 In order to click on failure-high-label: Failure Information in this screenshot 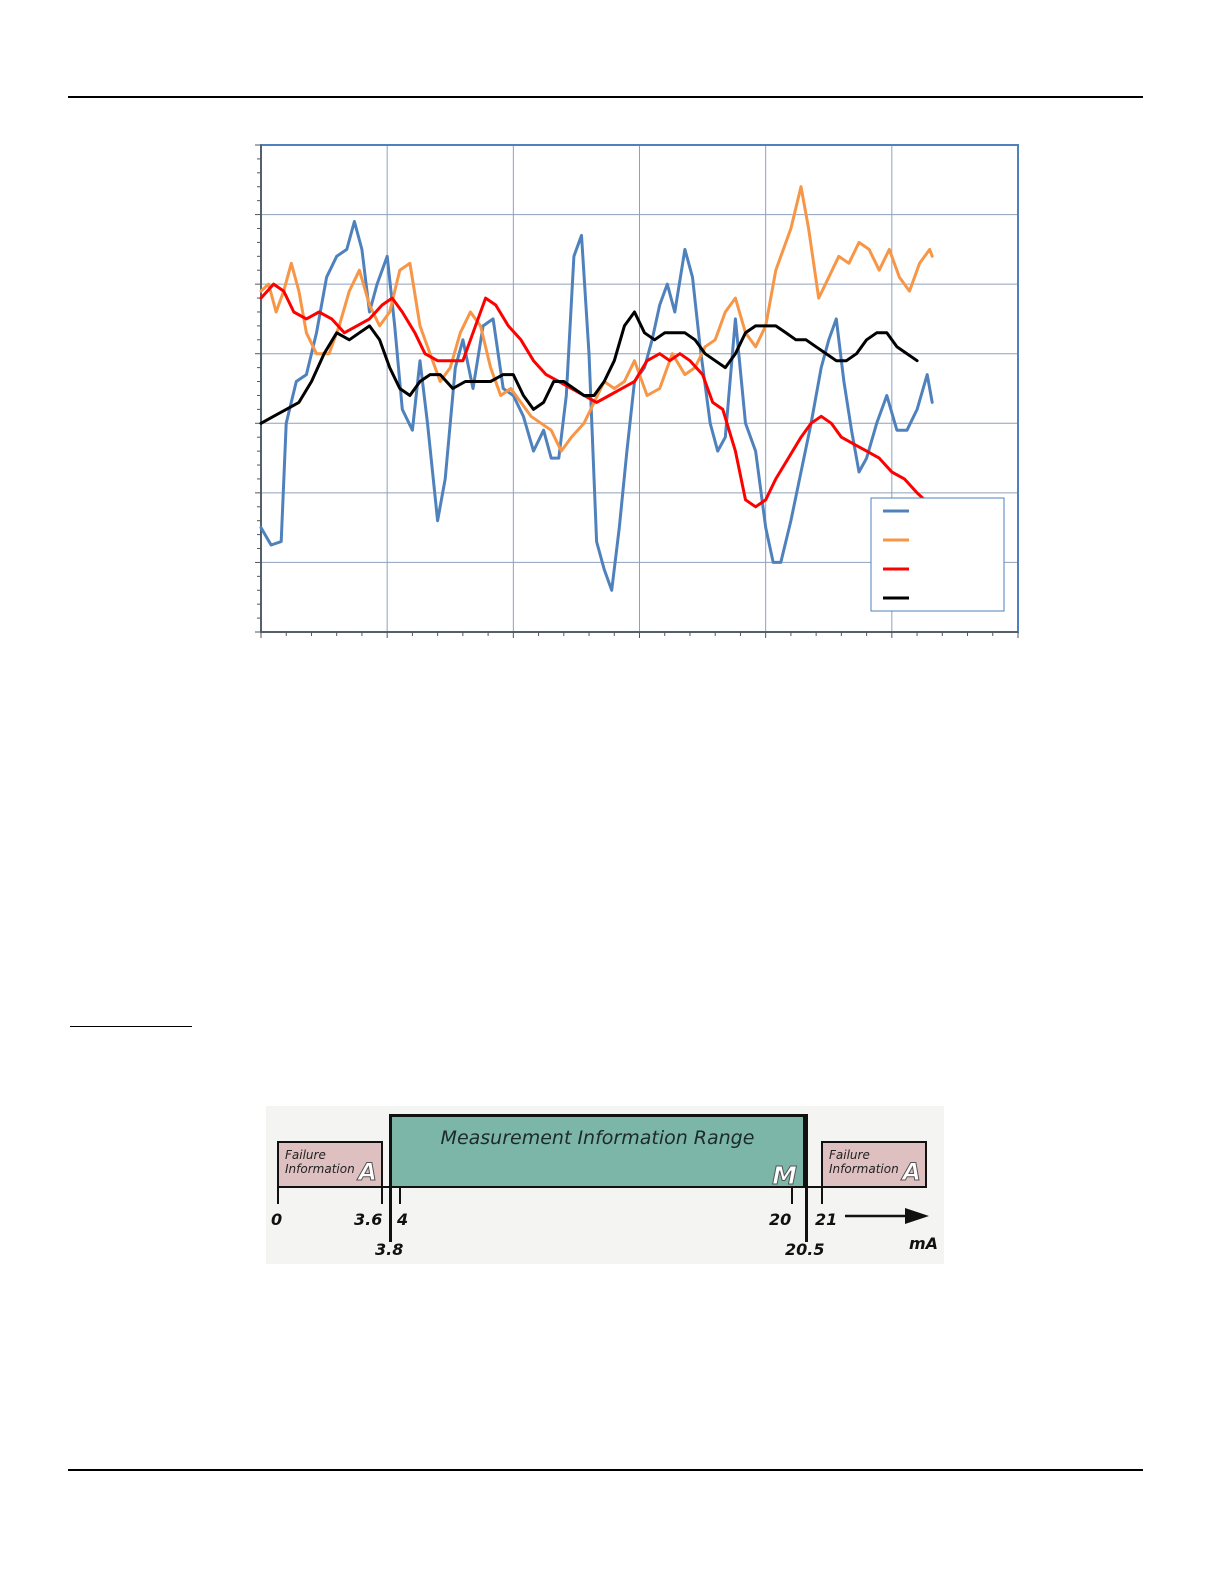, I will do `click(864, 1162)`.